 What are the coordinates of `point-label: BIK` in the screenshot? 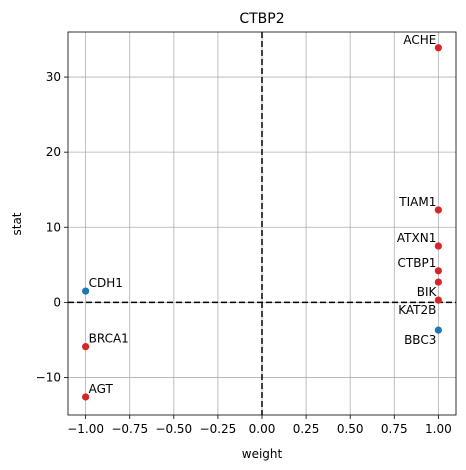 It's located at (427, 292).